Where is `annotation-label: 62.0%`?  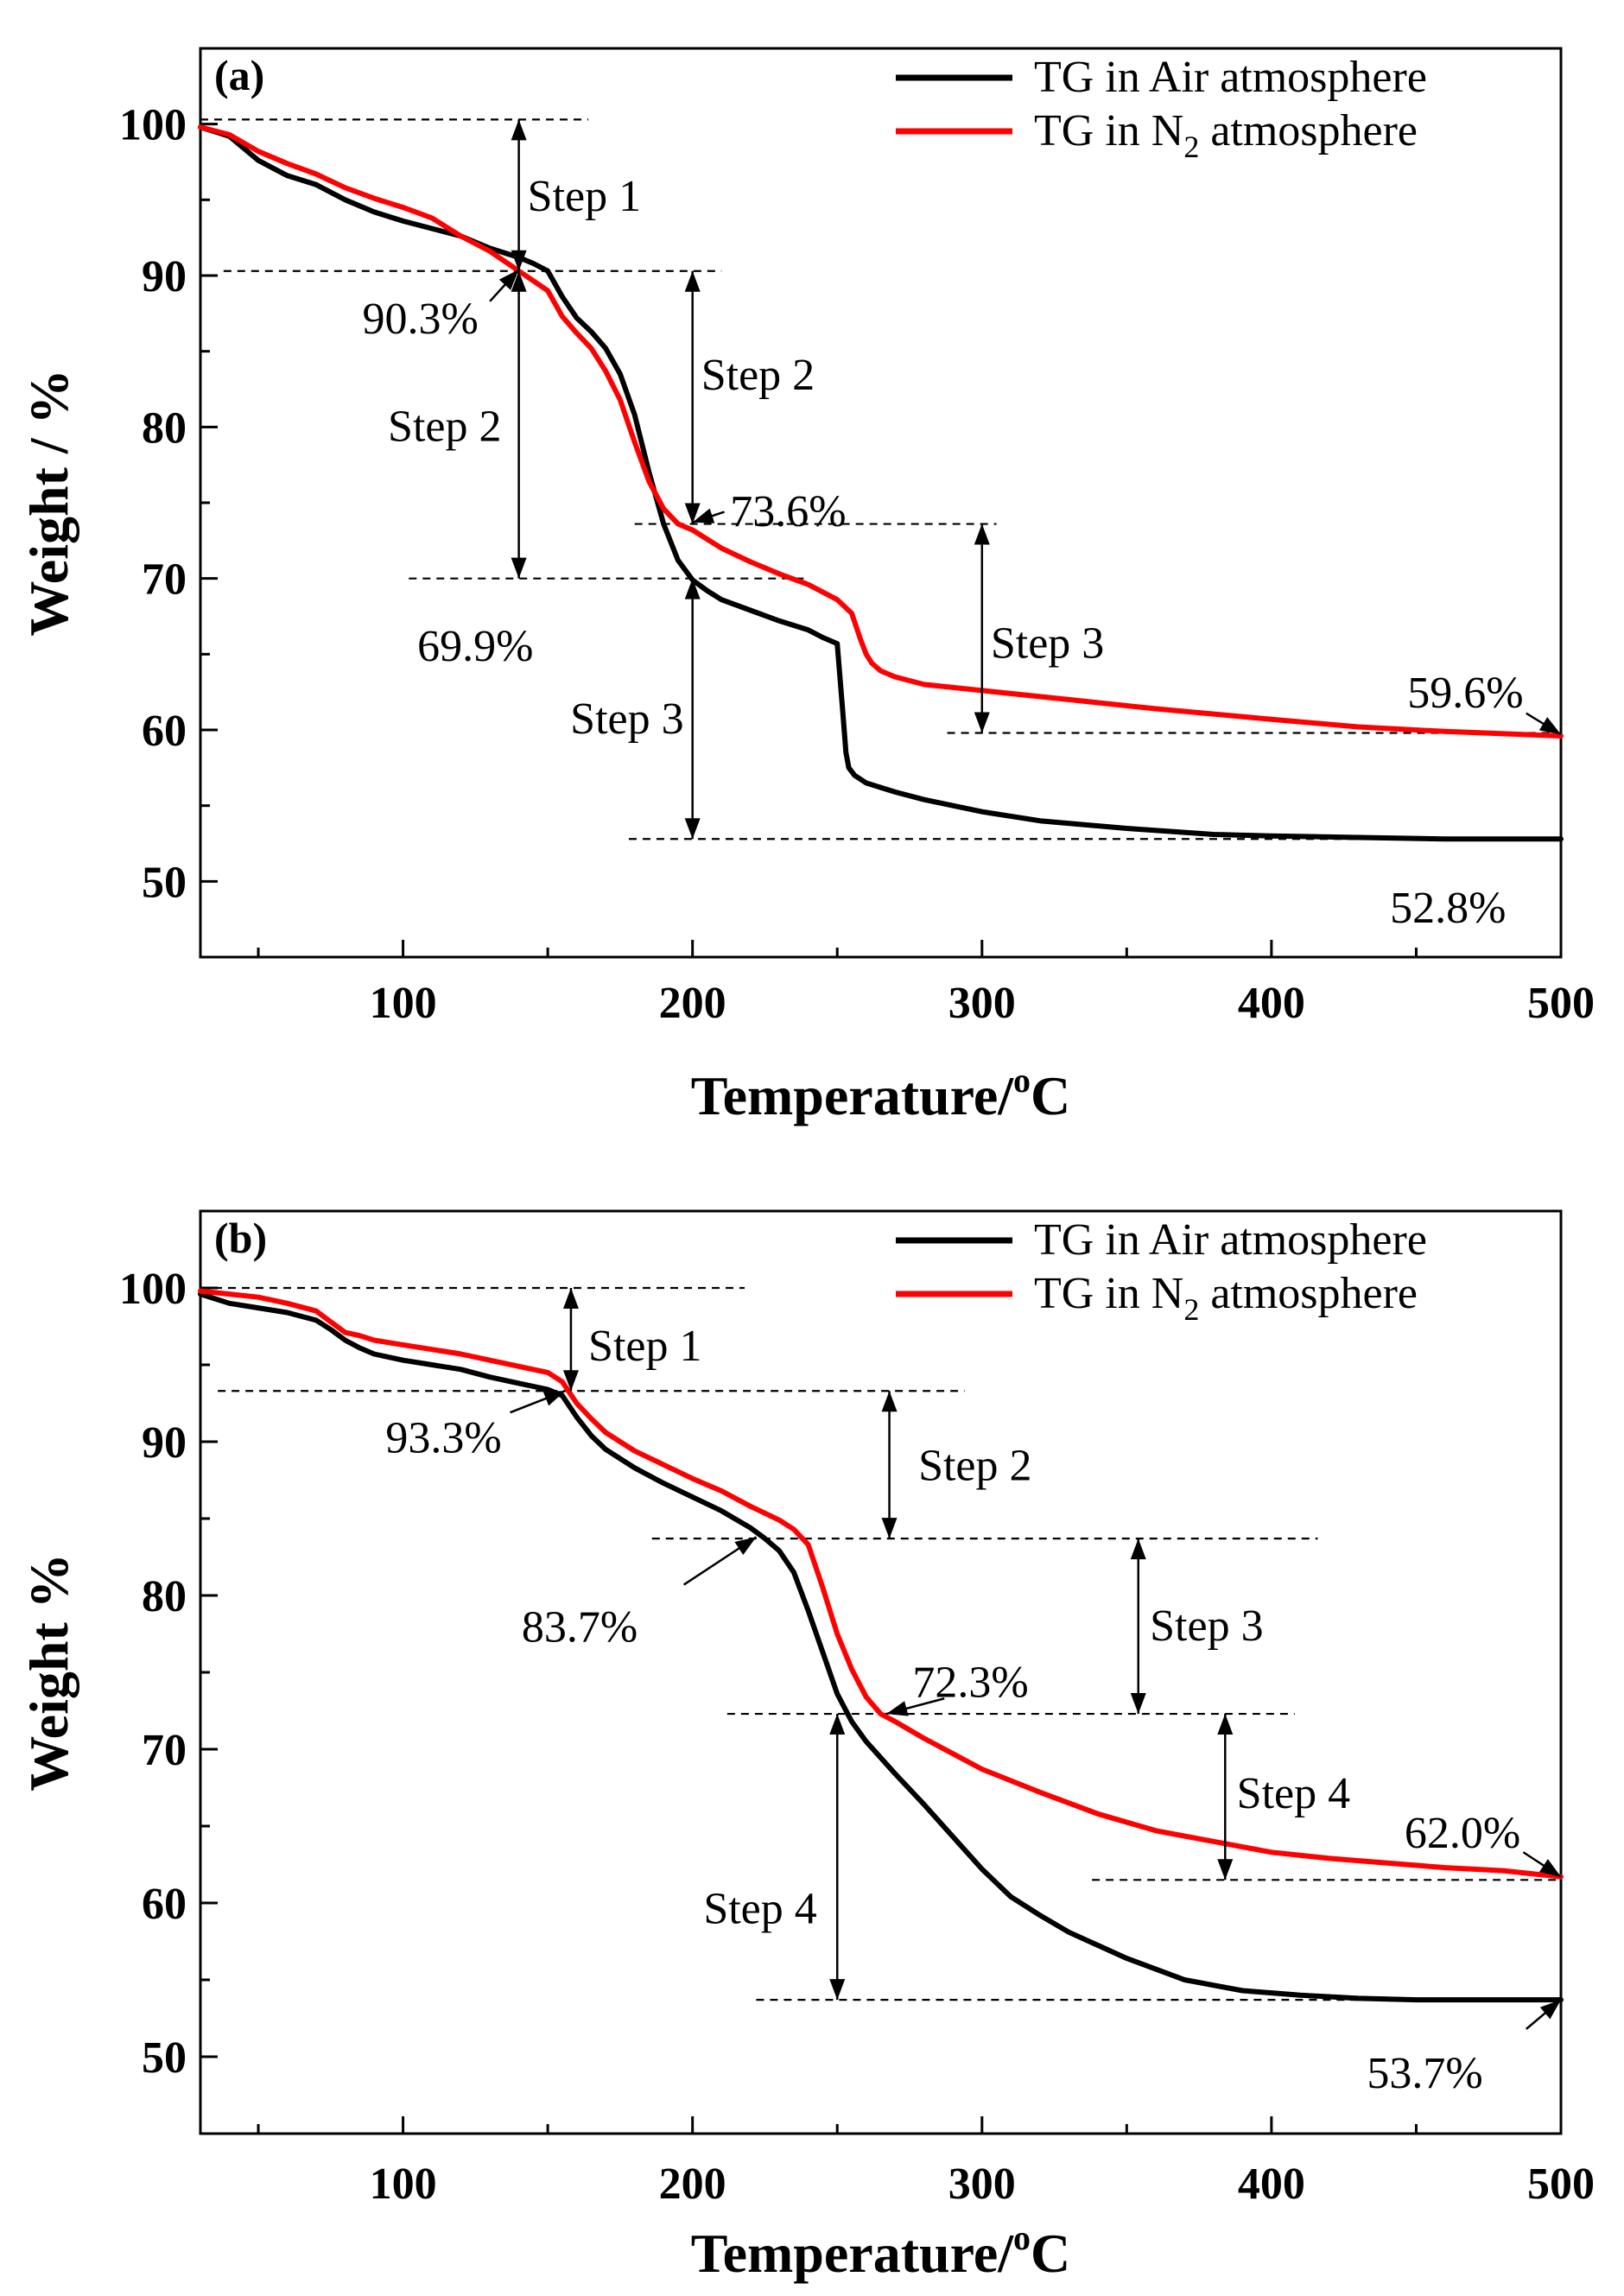 annotation-label: 62.0% is located at coordinates (1462, 1834).